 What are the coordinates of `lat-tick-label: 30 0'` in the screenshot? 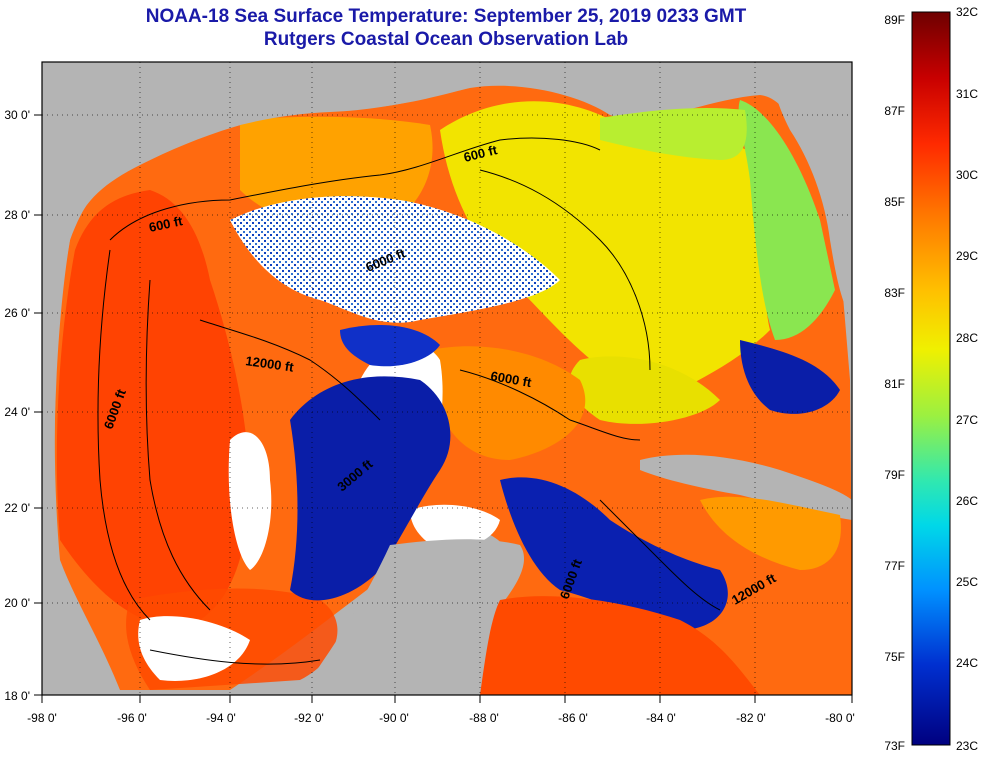 It's located at (17, 115).